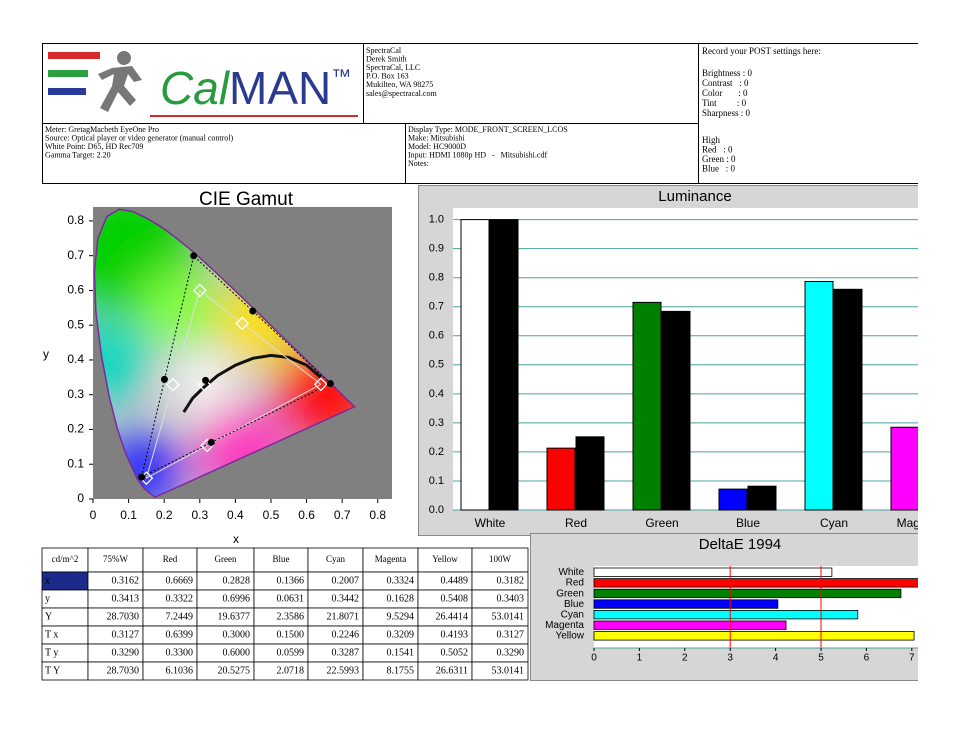  I want to click on header-line: Notes:, so click(418, 163).